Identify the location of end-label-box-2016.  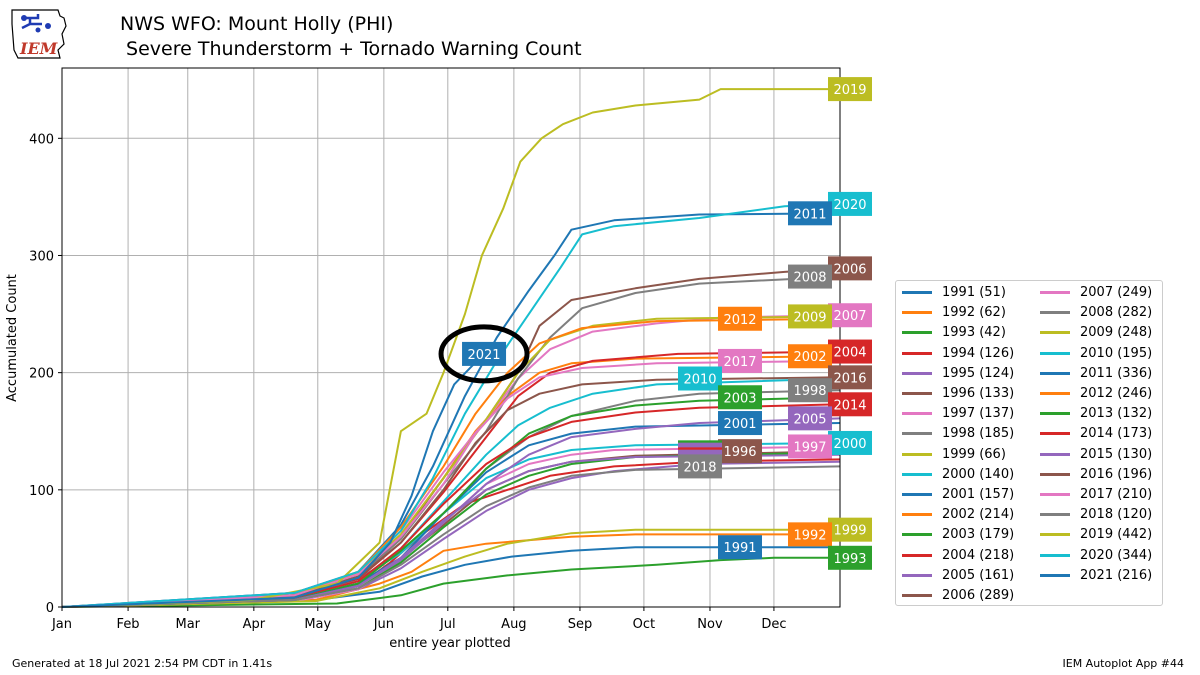
(850, 377).